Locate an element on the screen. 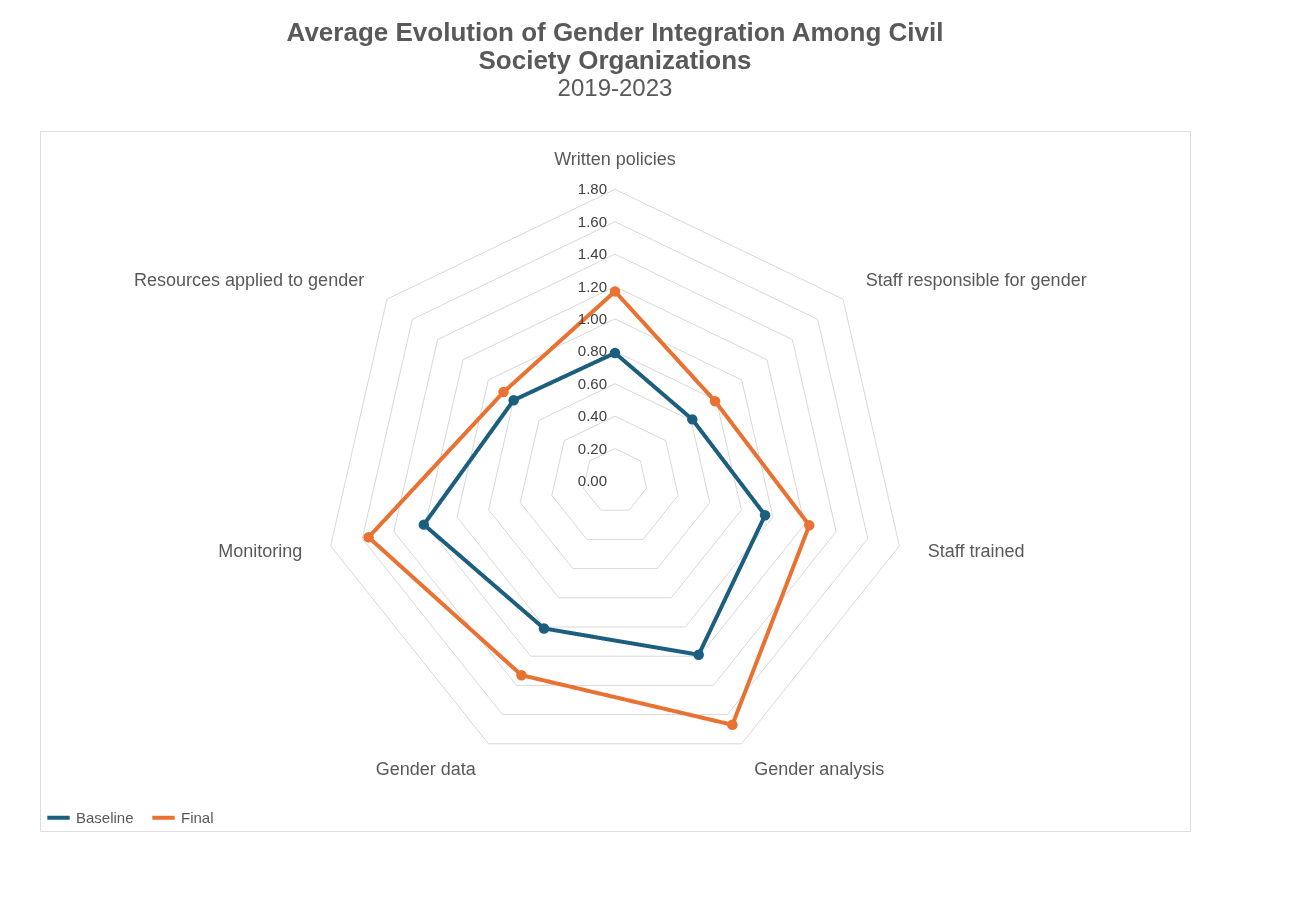  y-tick-label: 1.40 is located at coordinates (592, 254).